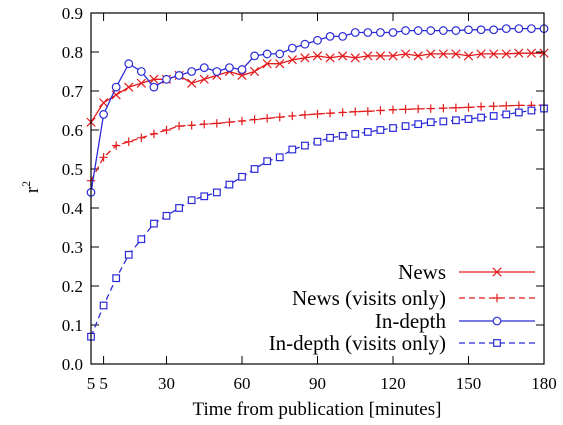 The image size is (563, 425). Describe the element at coordinates (72, 169) in the screenshot. I see `y-tick-label: 0.5` at that location.